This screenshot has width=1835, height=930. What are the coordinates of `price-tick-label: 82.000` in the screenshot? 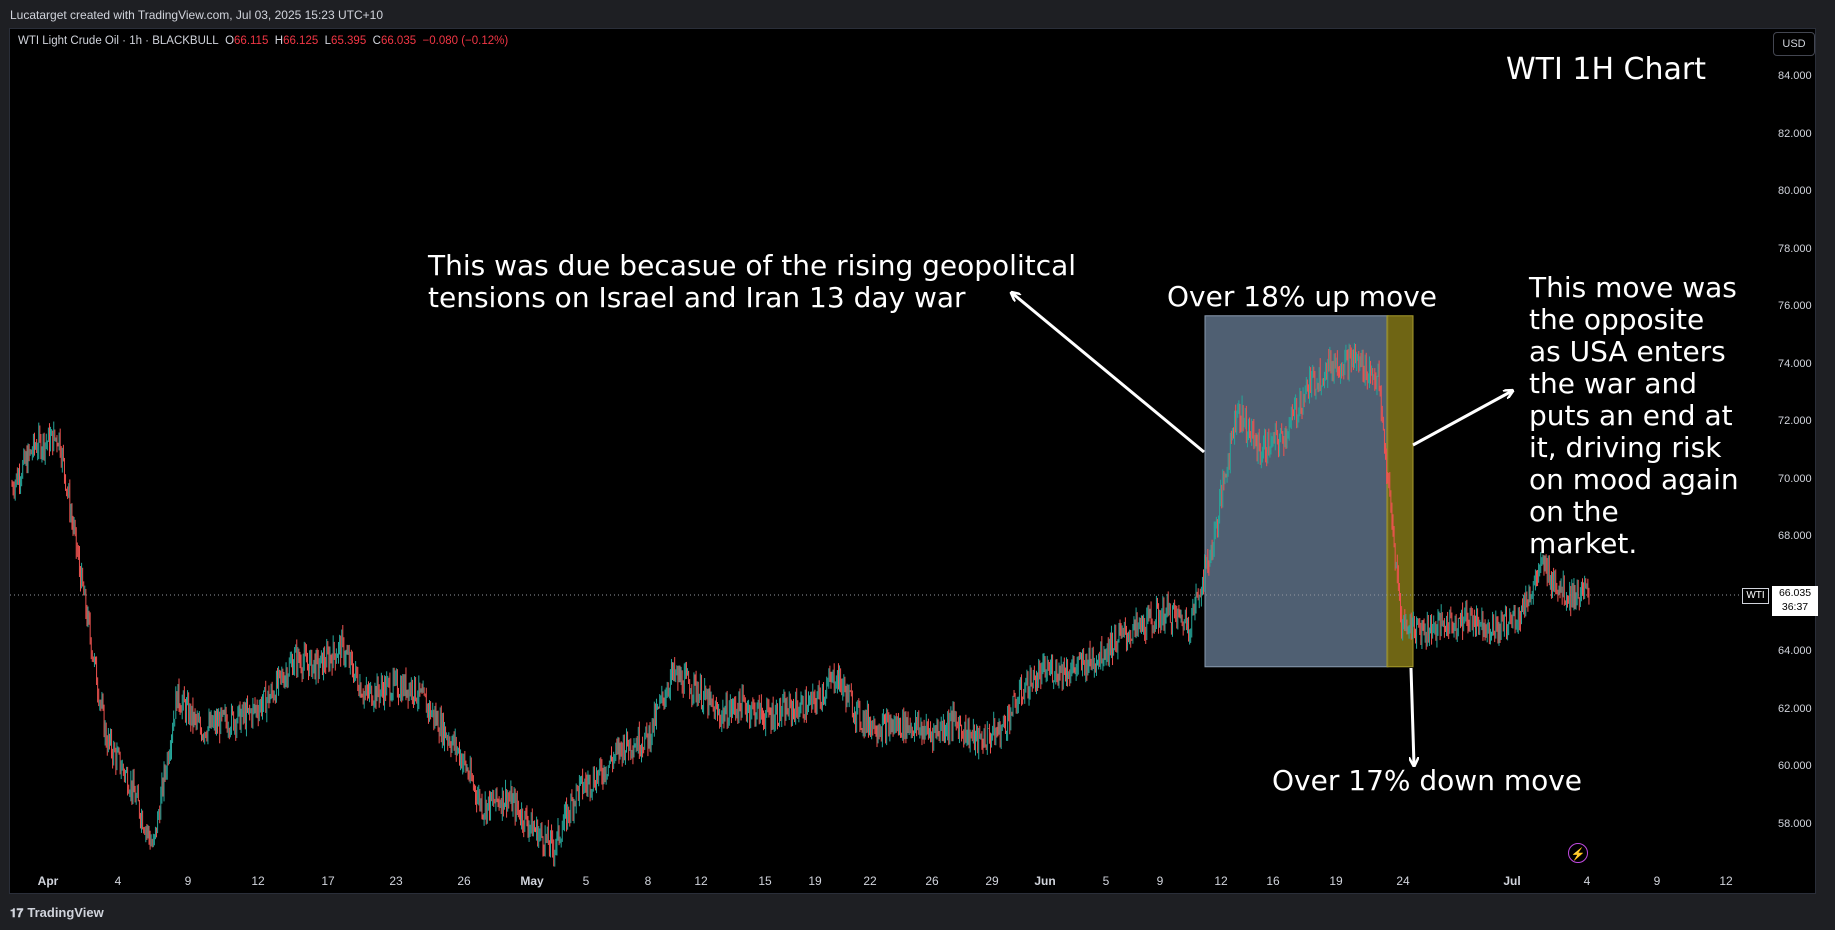 It's located at (1795, 133).